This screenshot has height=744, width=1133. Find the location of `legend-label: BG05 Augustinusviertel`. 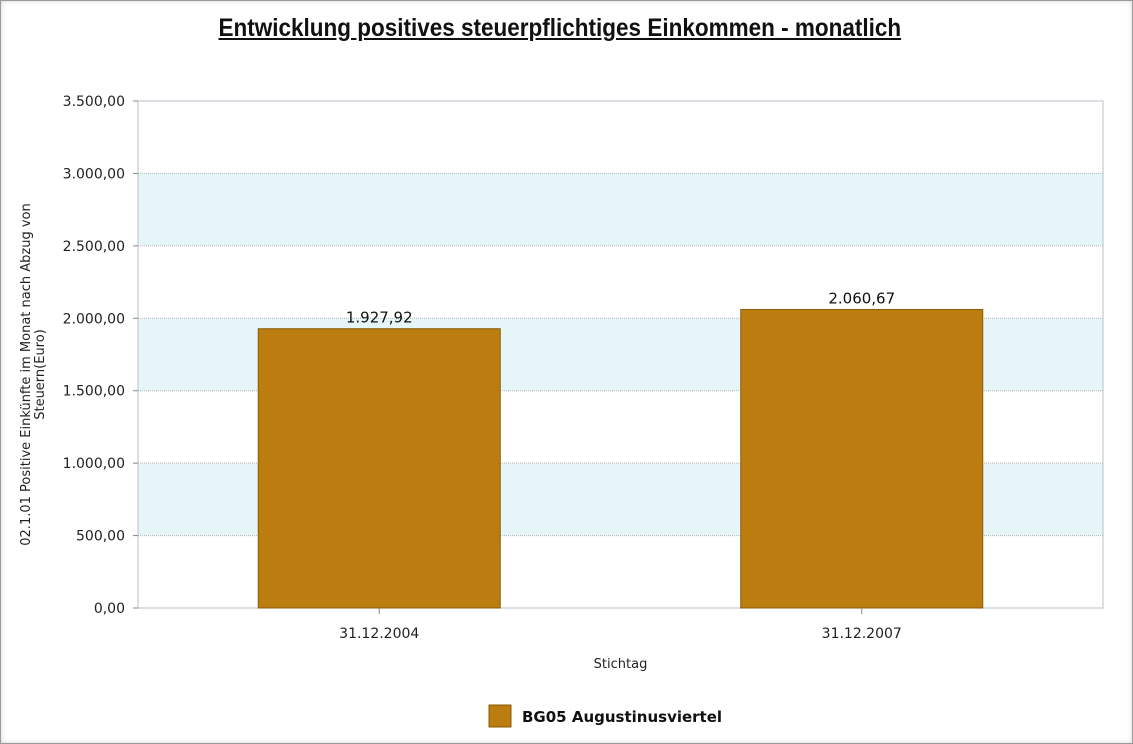

legend-label: BG05 Augustinusviertel is located at coordinates (622, 717).